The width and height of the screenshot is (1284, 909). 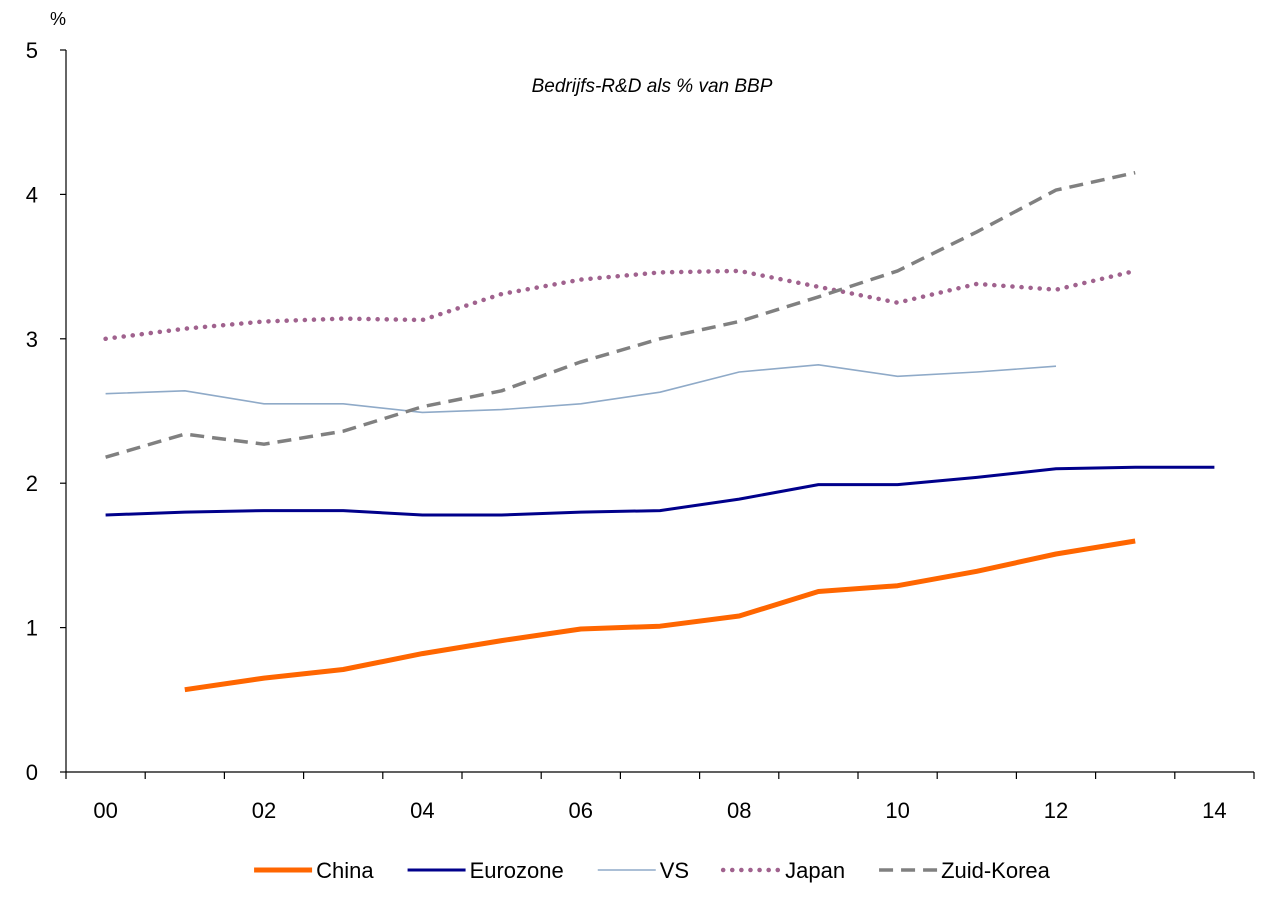 What do you see at coordinates (739, 810) in the screenshot?
I see `x-tick-label: 08` at bounding box center [739, 810].